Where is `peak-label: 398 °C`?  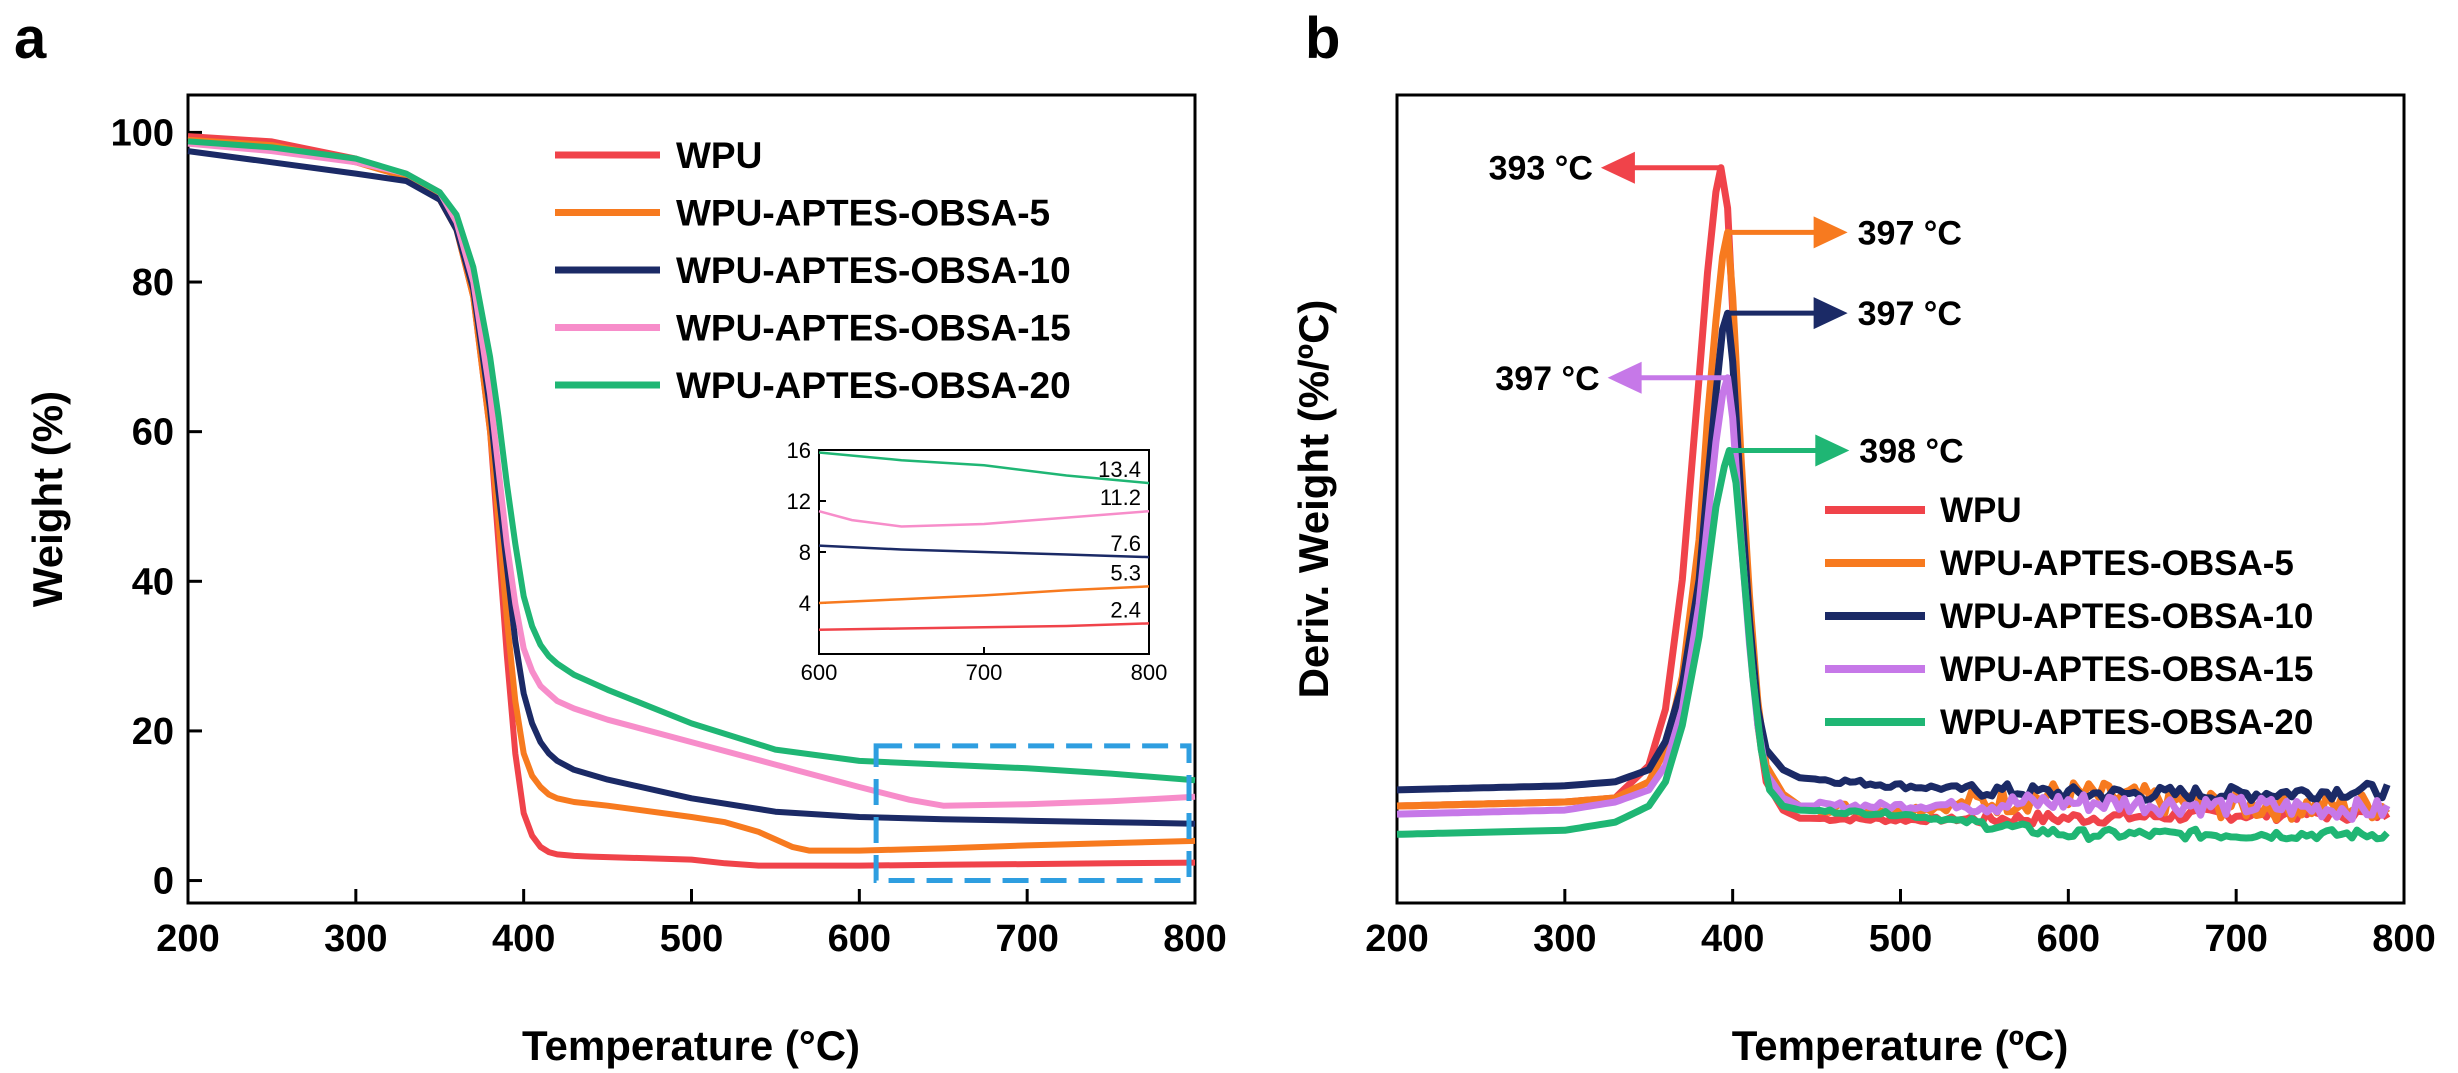
peak-label: 398 °C is located at coordinates (1911, 452).